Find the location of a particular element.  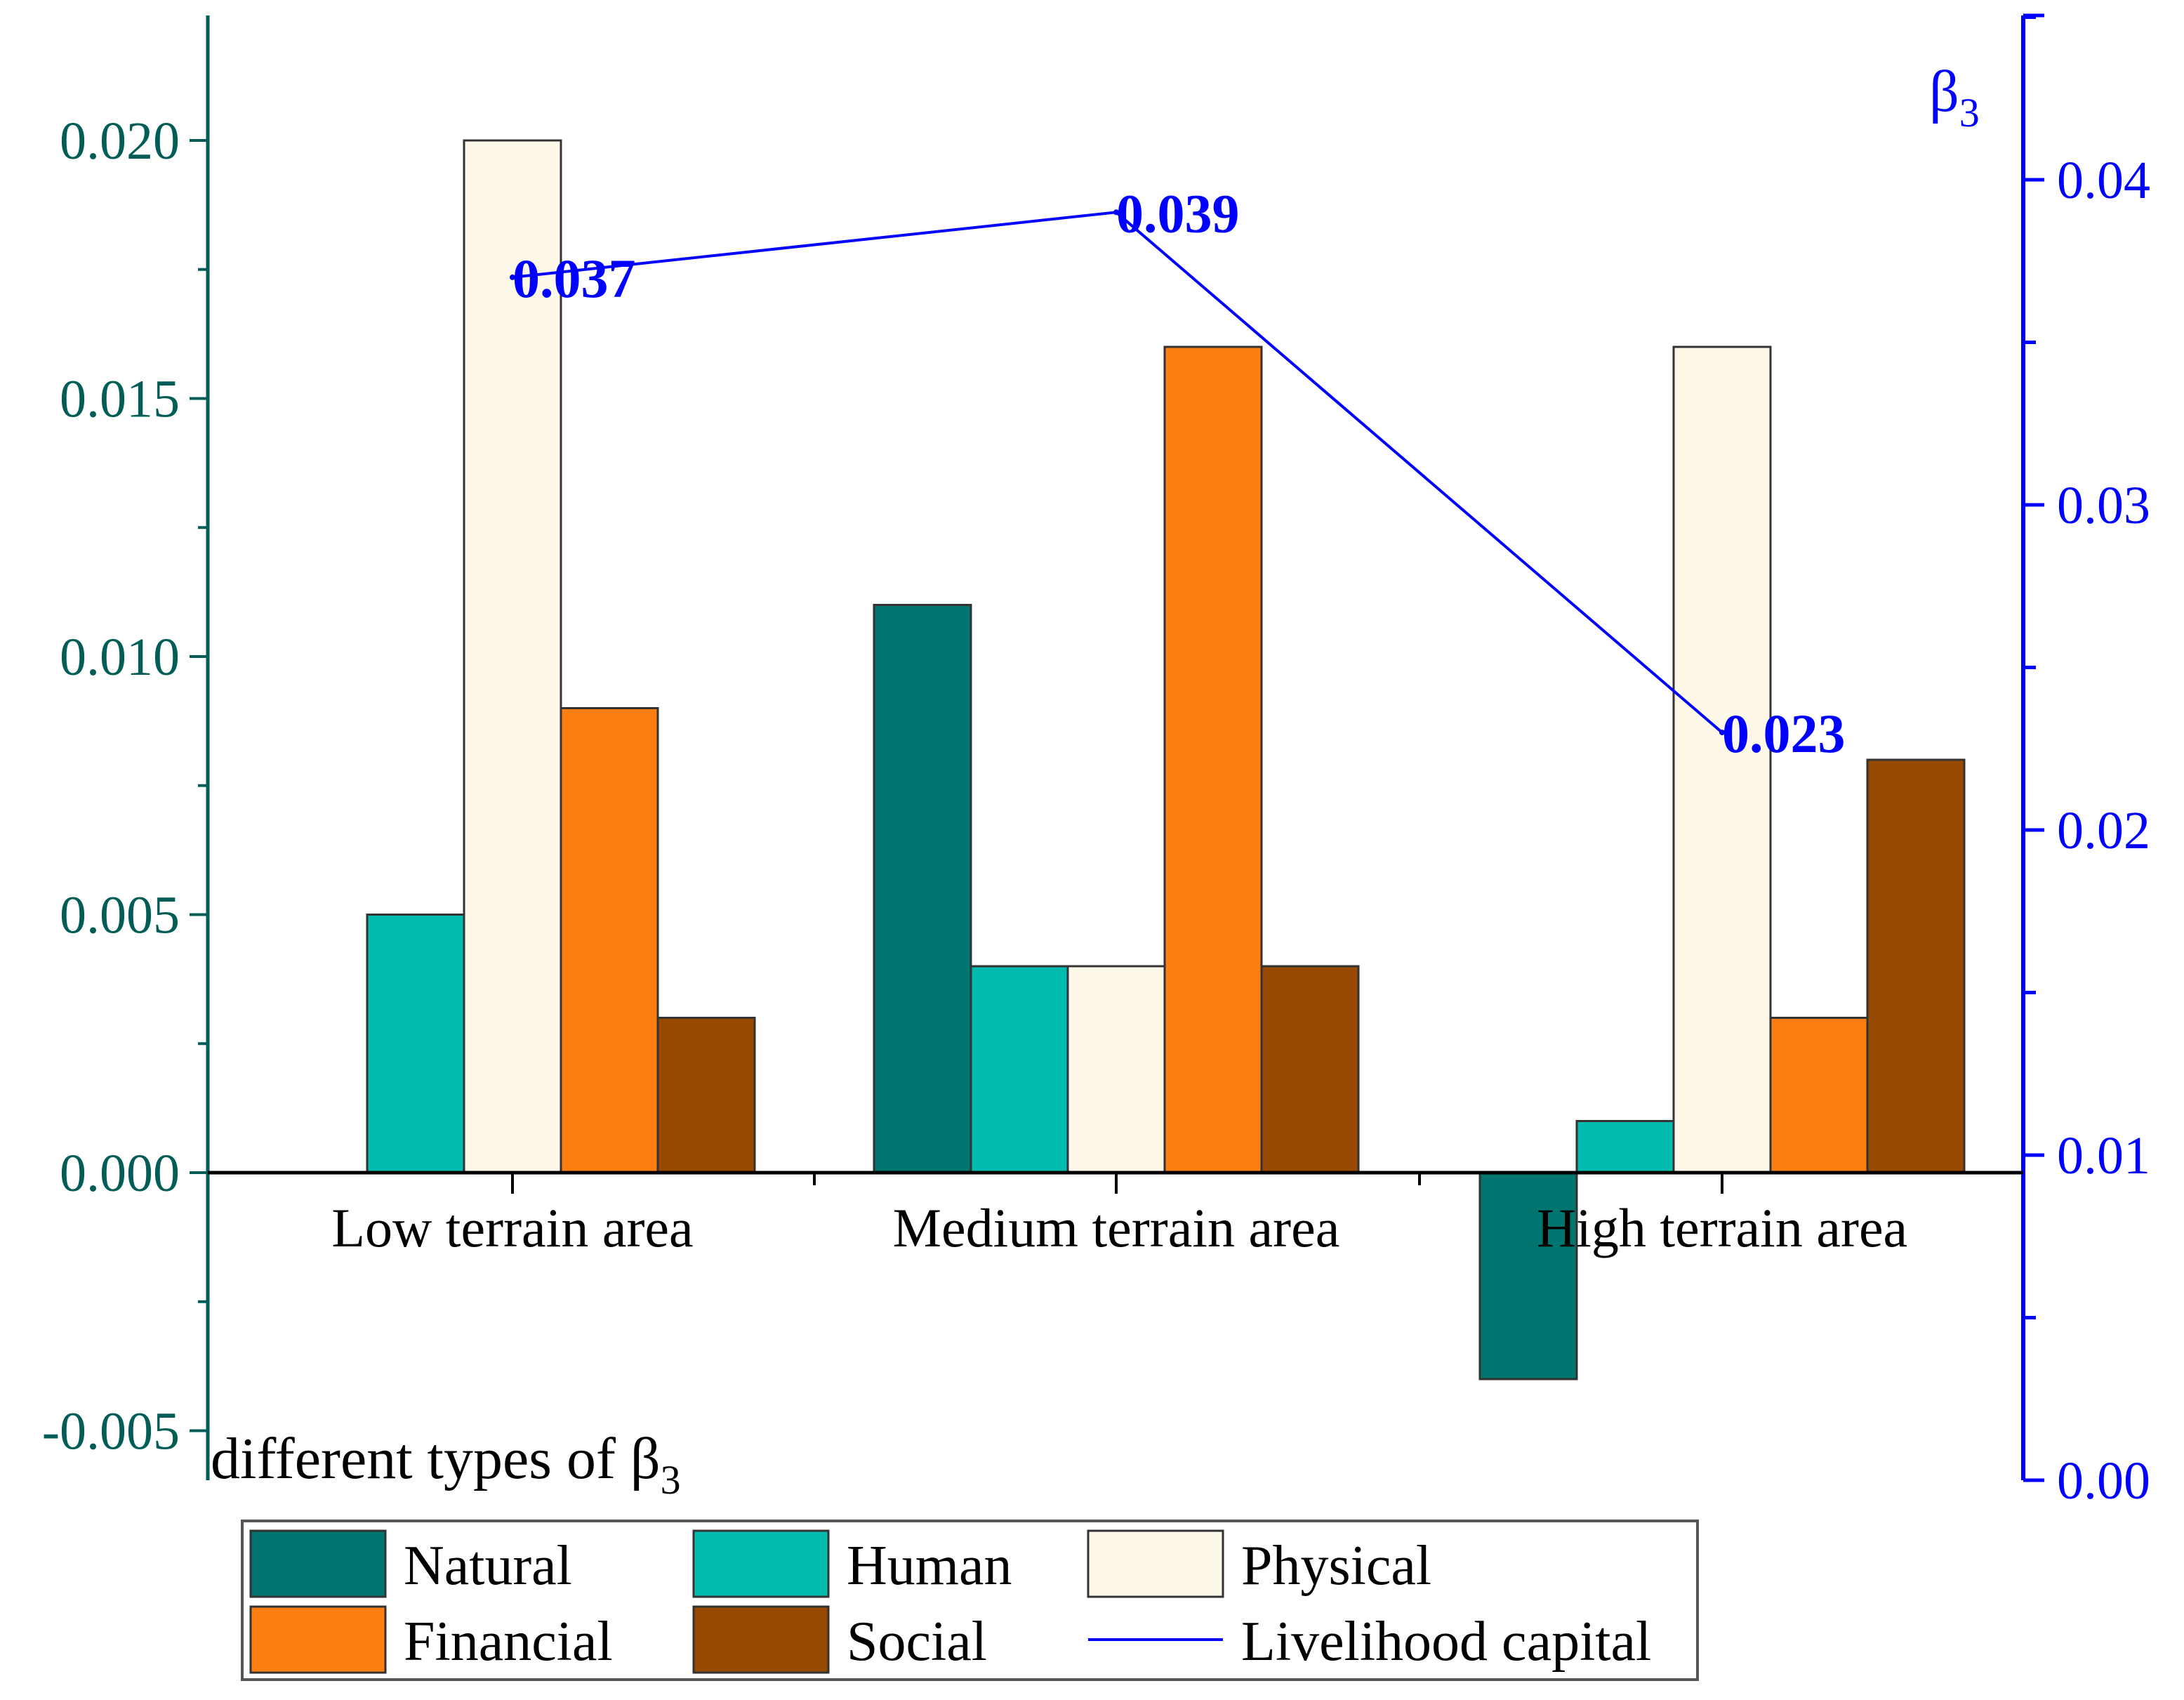

legend-label-human: Human is located at coordinates (929, 1566).